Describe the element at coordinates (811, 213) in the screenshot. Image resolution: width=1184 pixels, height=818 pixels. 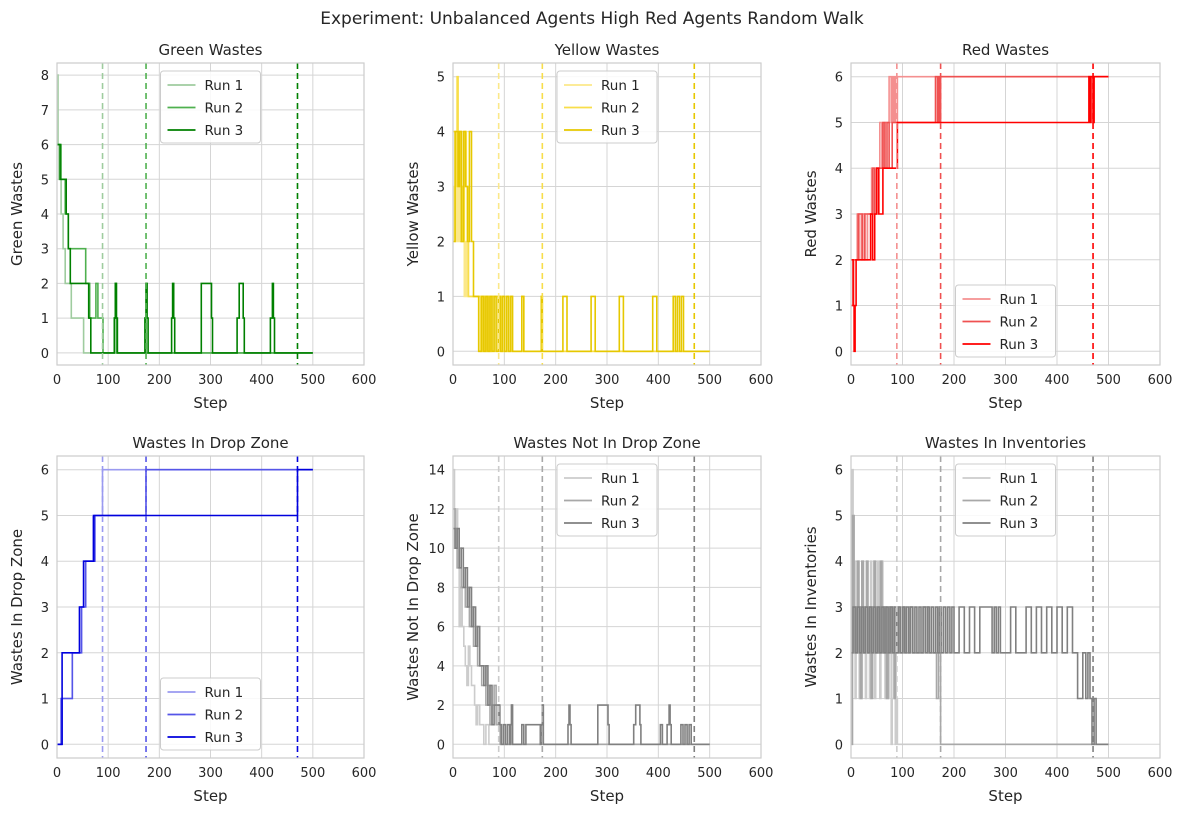
I see `y-axis-label: Red Wastes` at that location.